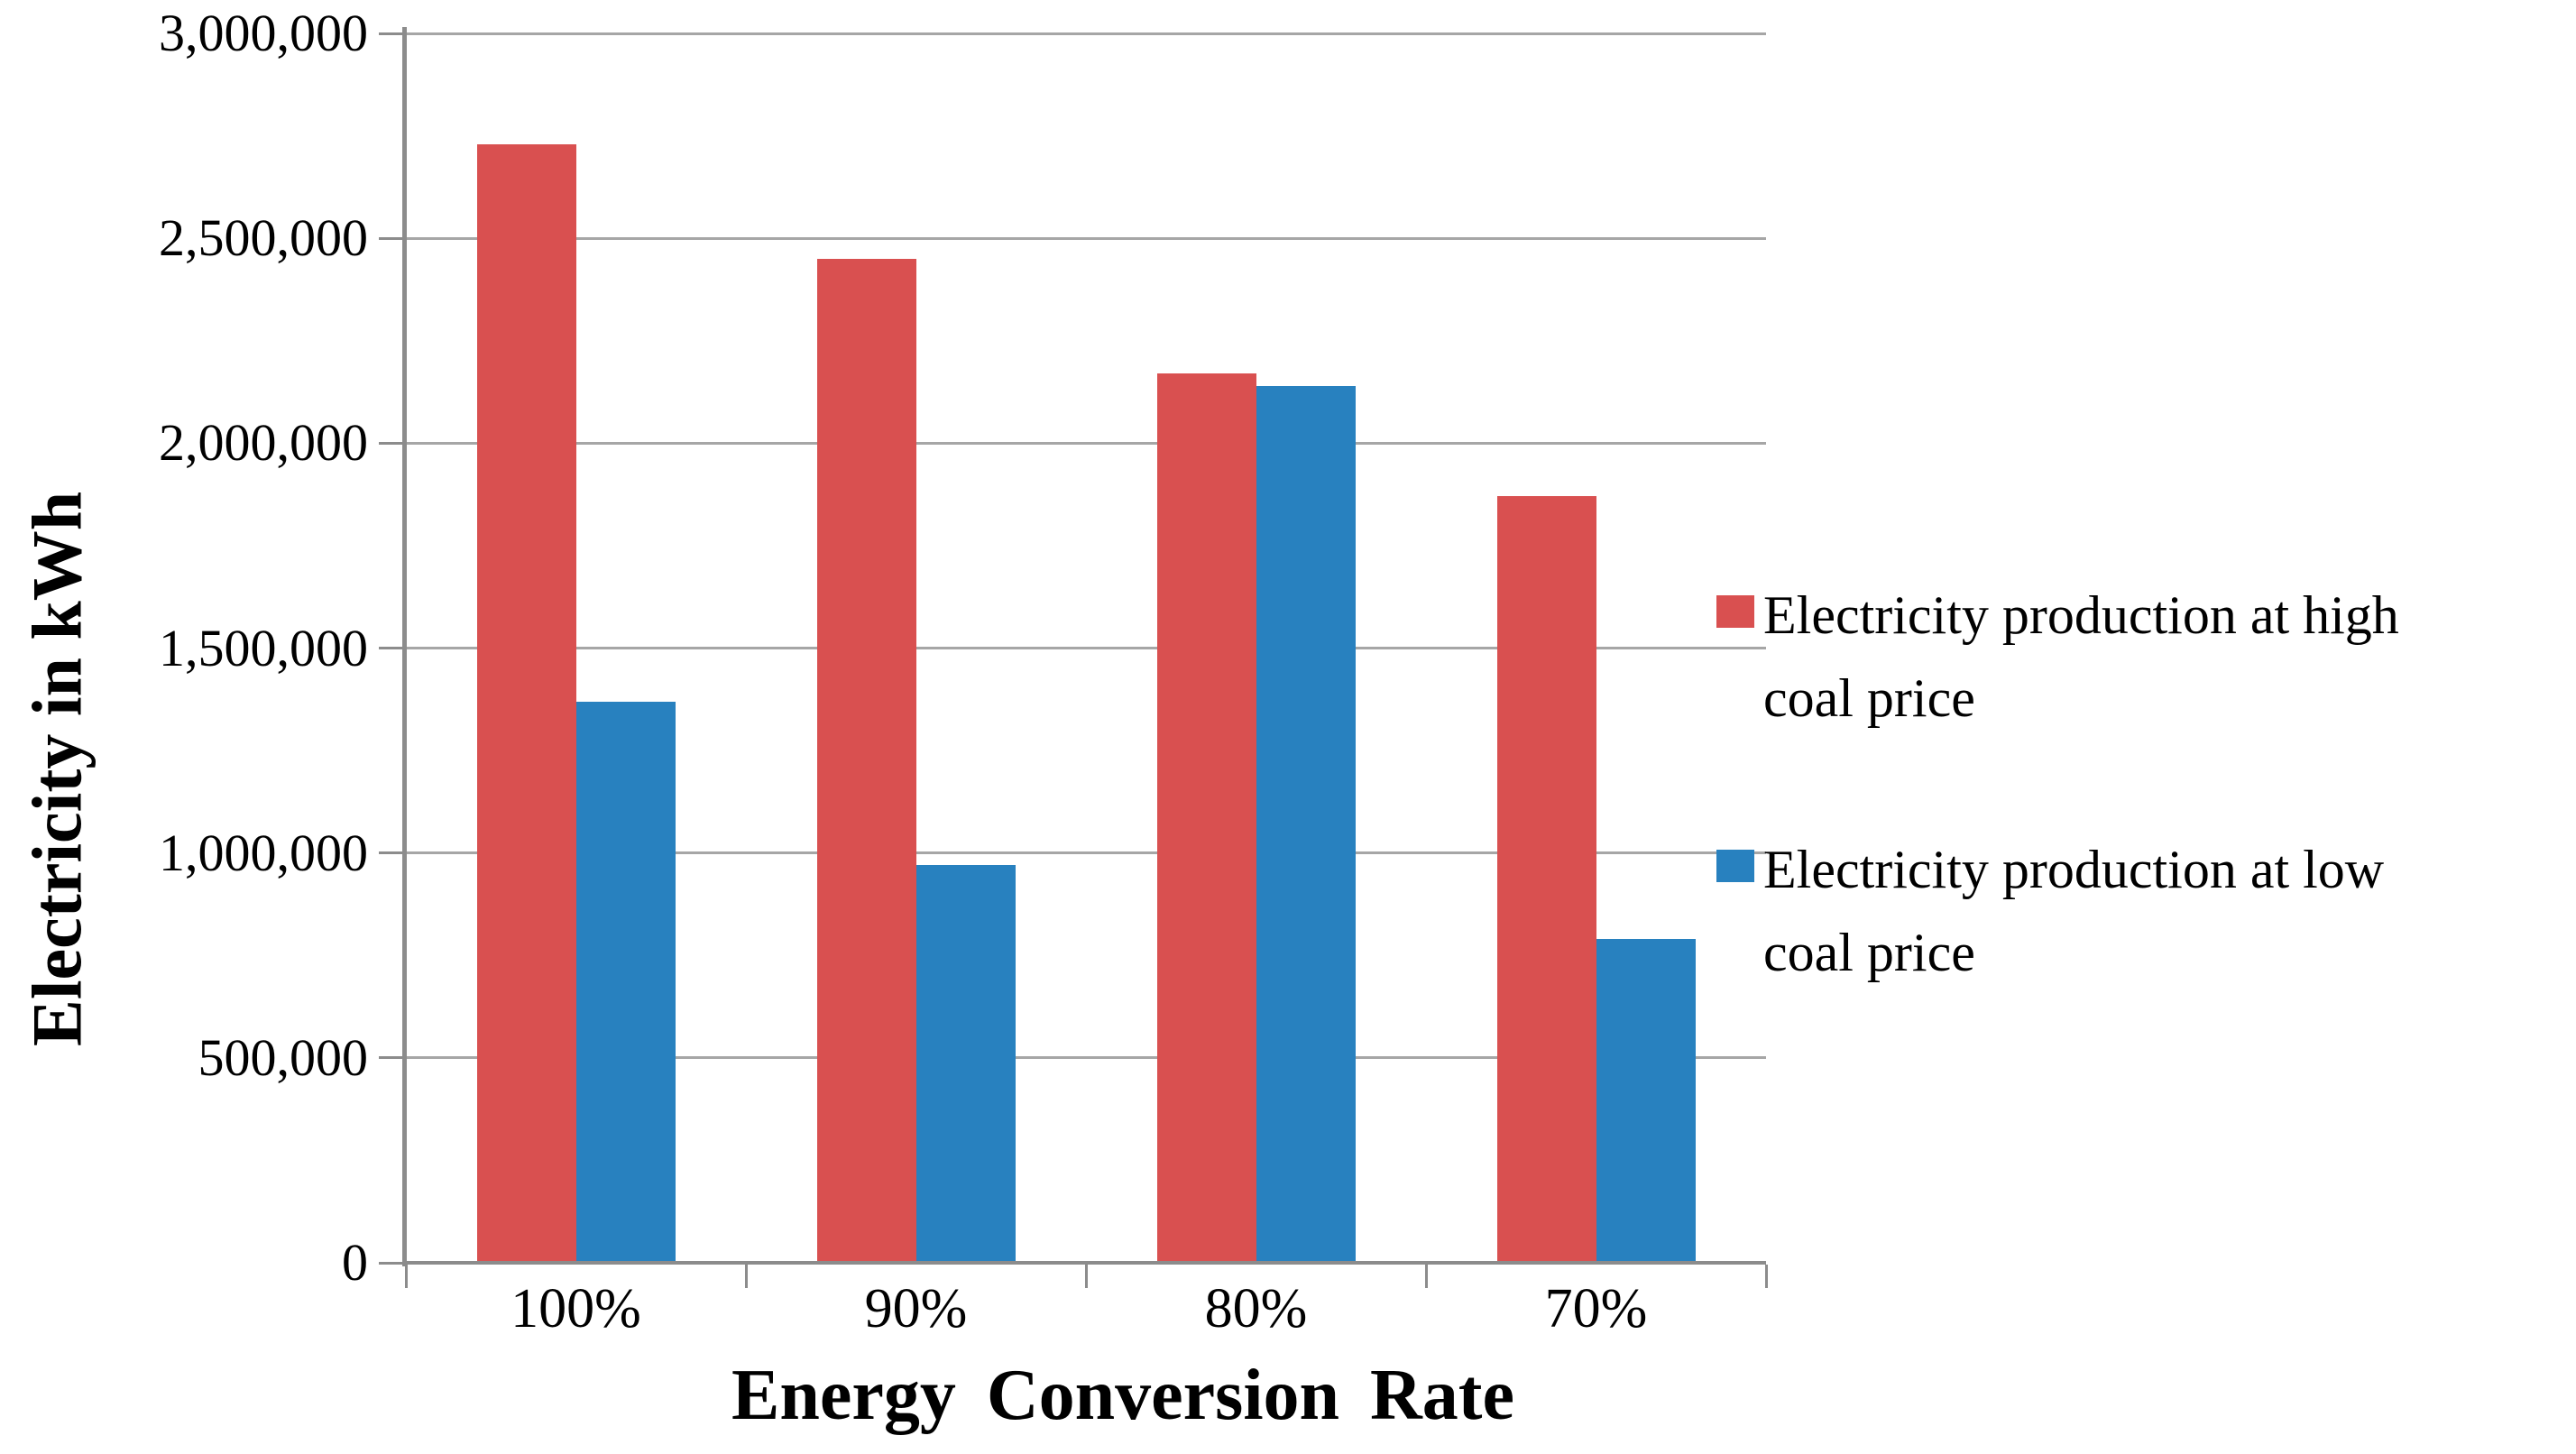 The height and width of the screenshot is (1454, 2576). I want to click on bar-low-coal-90%, so click(965, 1064).